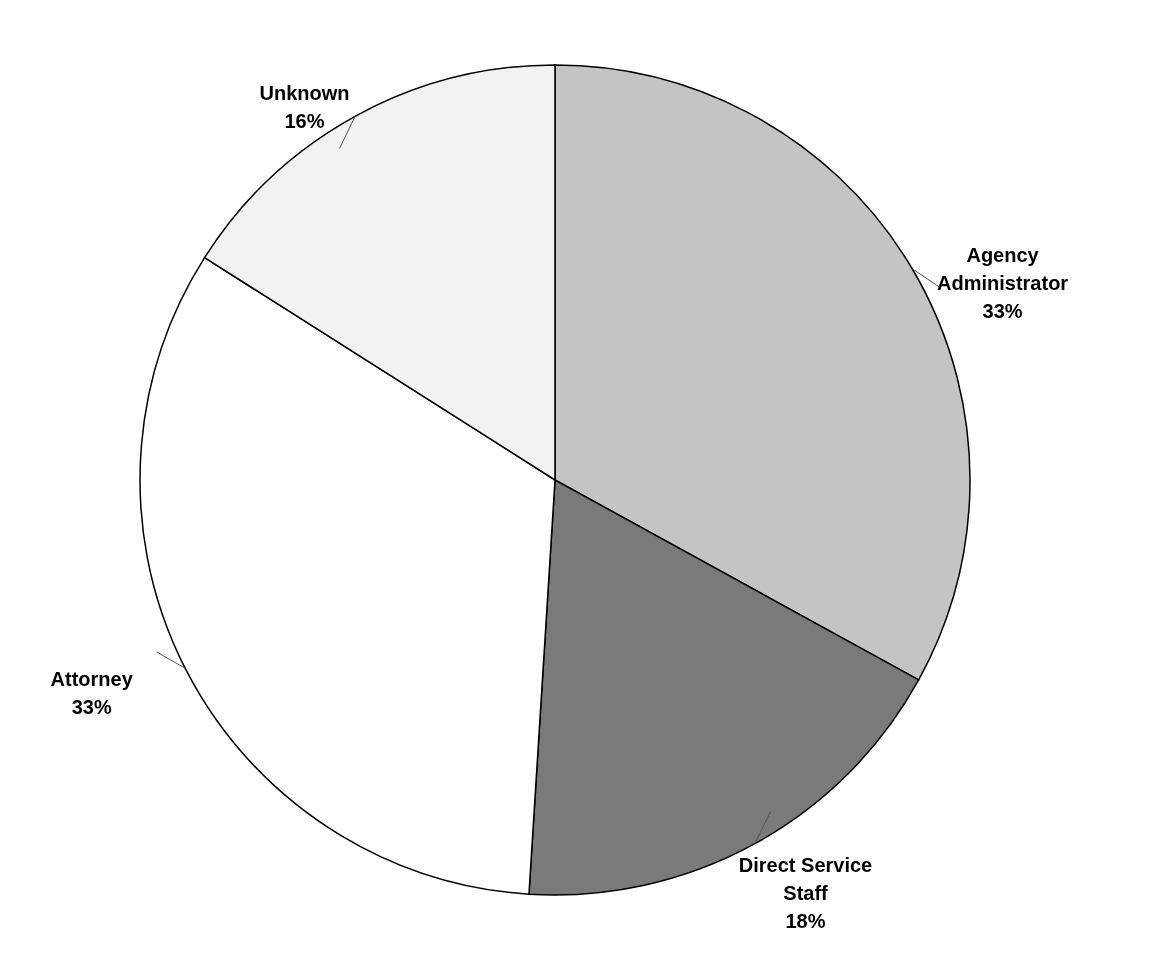 Image resolution: width=1155 pixels, height=980 pixels. I want to click on data-label: 18%, so click(805, 920).